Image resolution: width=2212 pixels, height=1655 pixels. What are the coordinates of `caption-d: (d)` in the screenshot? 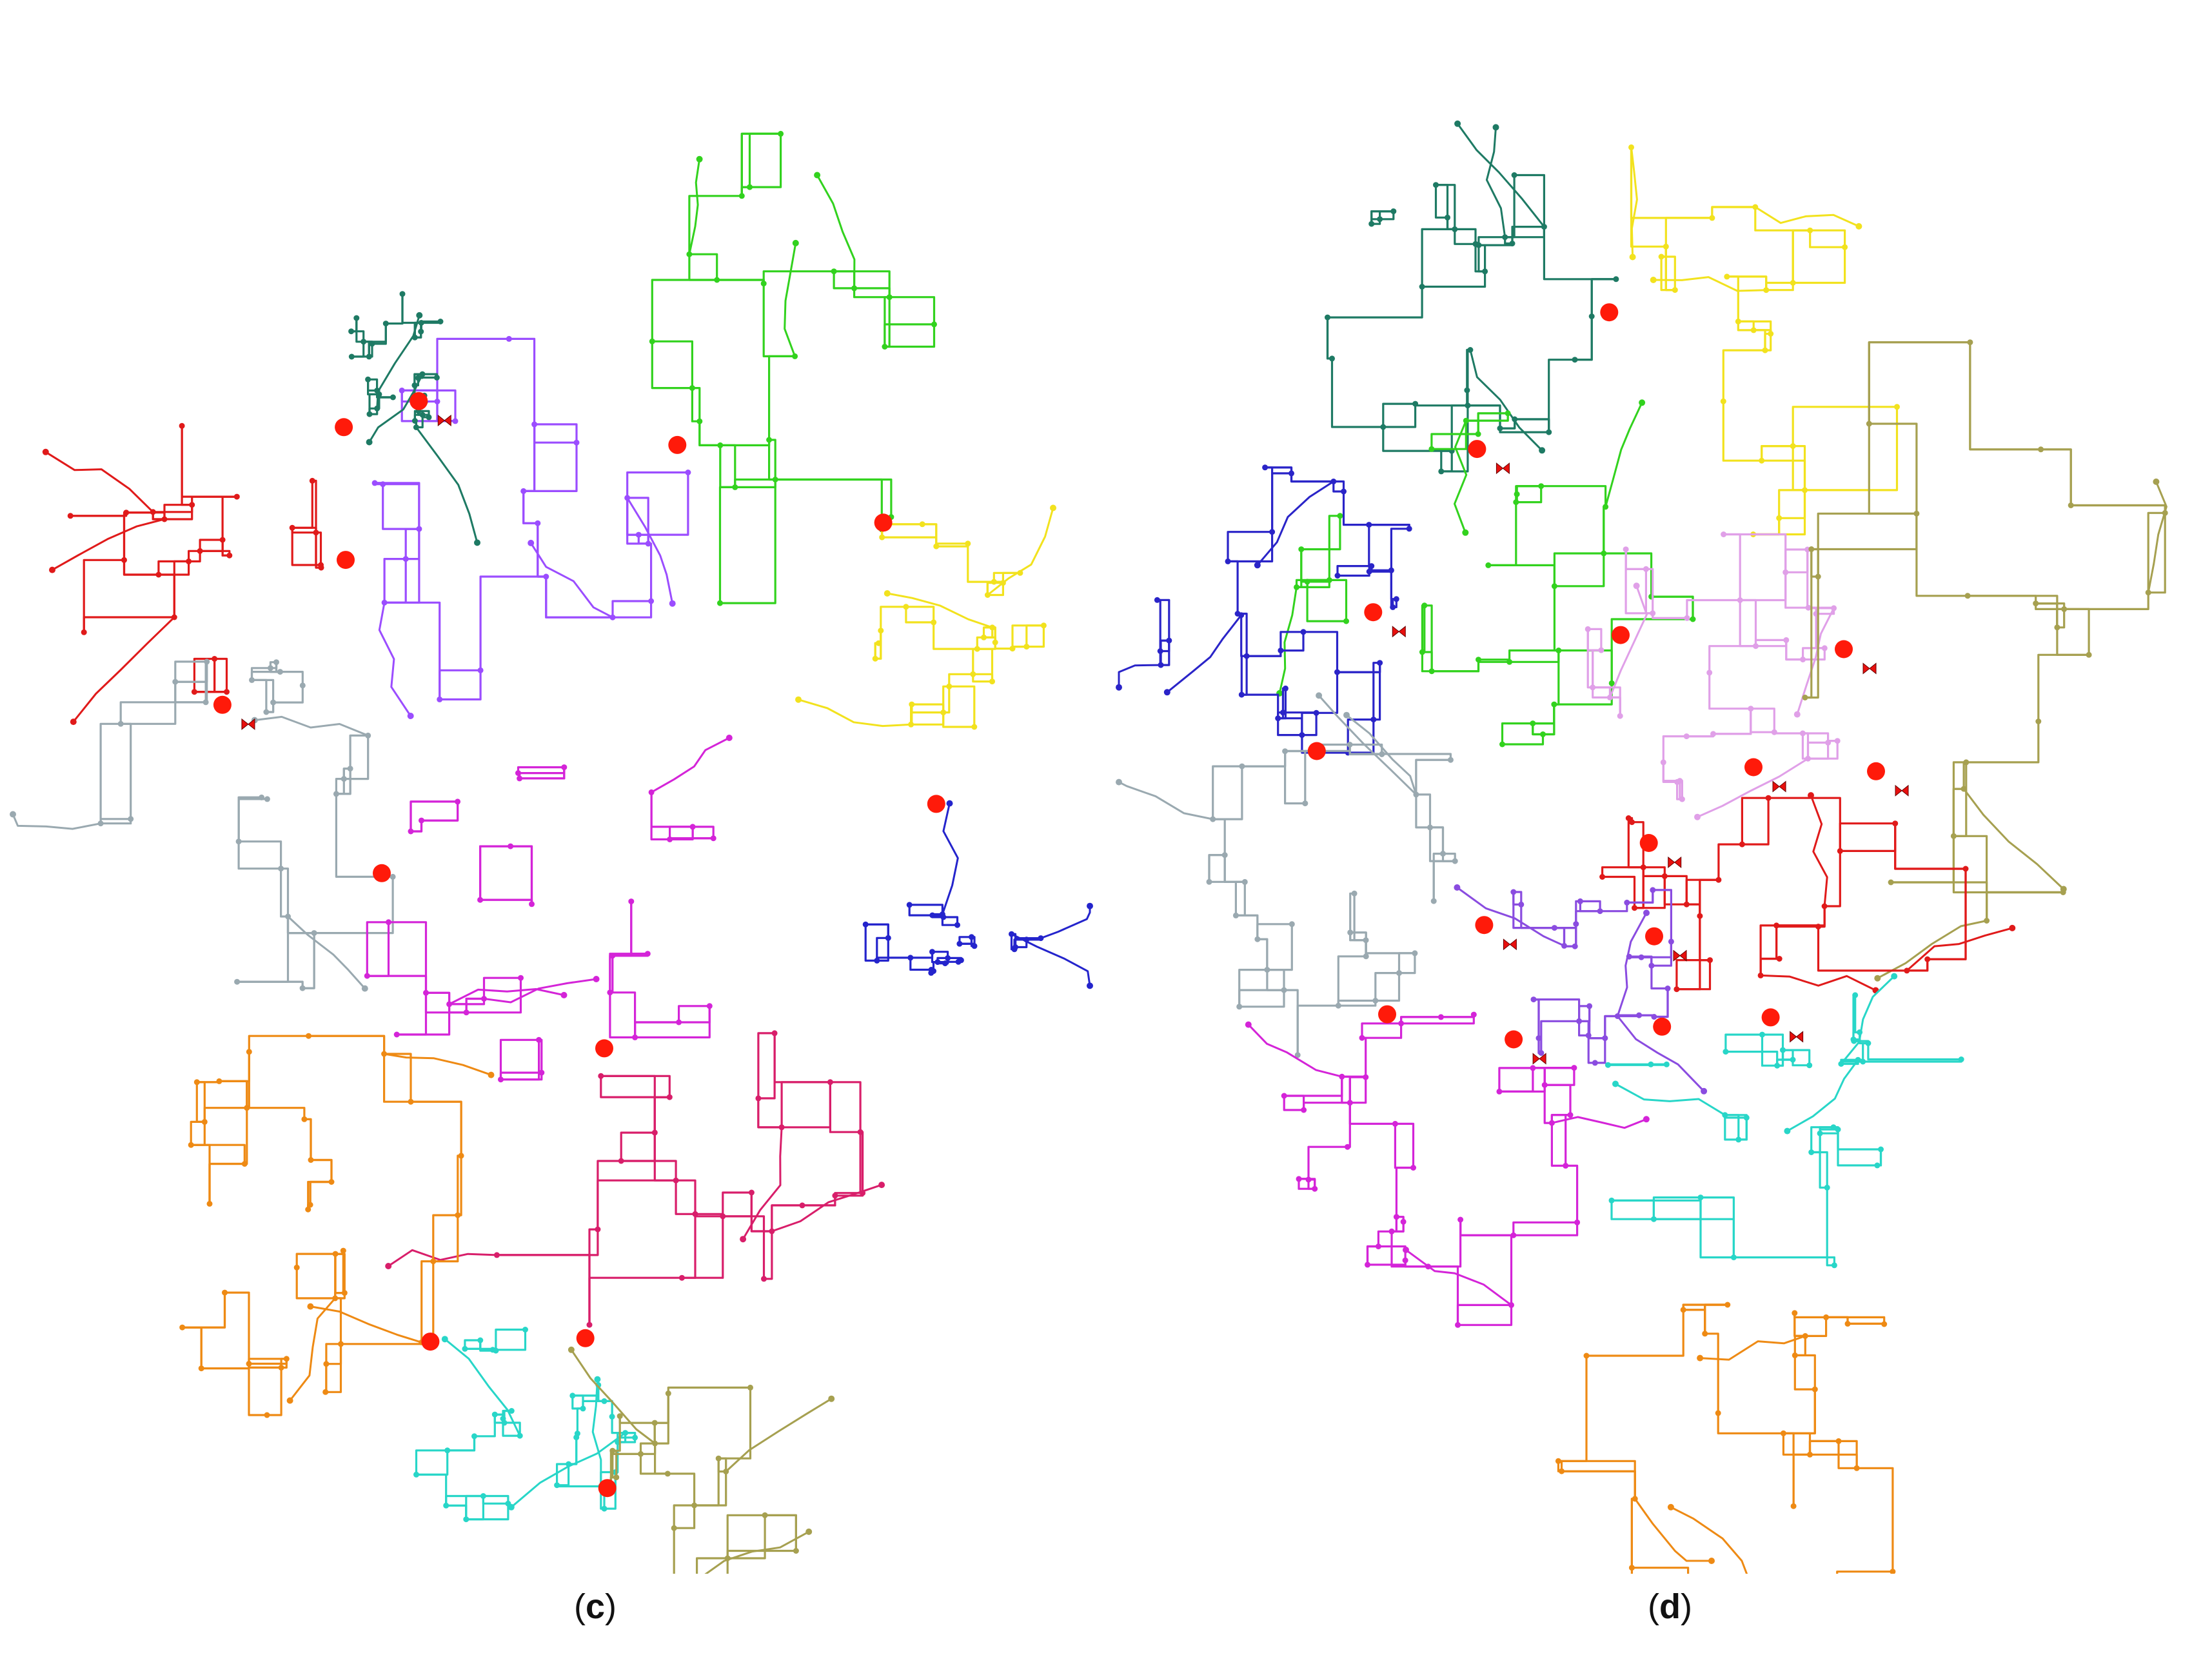 It's located at (1670, 1606).